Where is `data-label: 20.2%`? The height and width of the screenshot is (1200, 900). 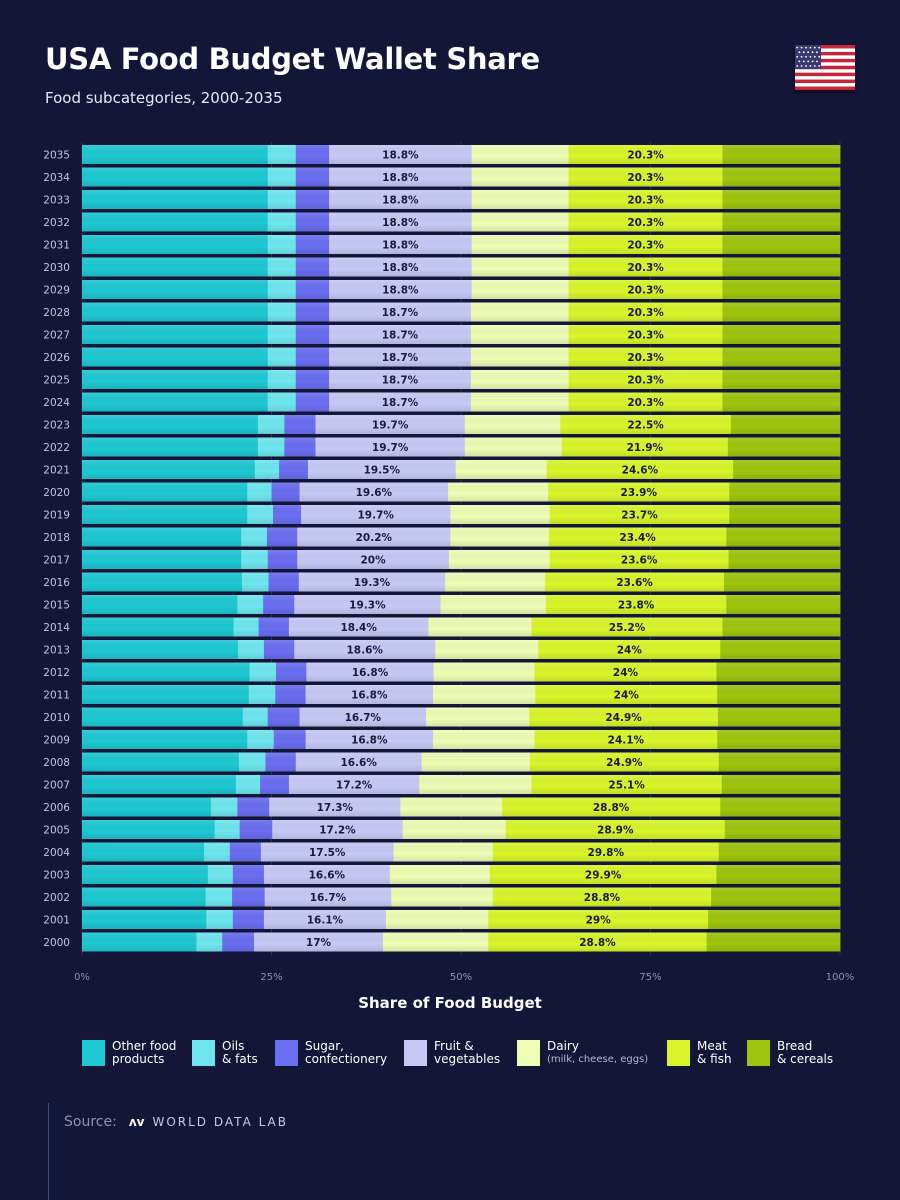
data-label: 20.2% is located at coordinates (374, 538).